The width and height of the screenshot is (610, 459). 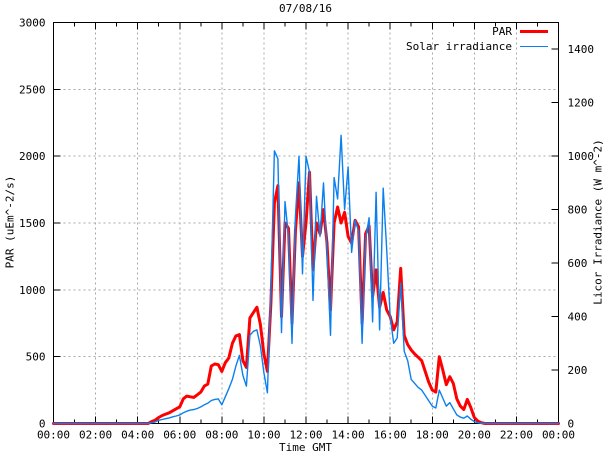 I want to click on x-tick-label: 04:00, so click(x=137, y=435).